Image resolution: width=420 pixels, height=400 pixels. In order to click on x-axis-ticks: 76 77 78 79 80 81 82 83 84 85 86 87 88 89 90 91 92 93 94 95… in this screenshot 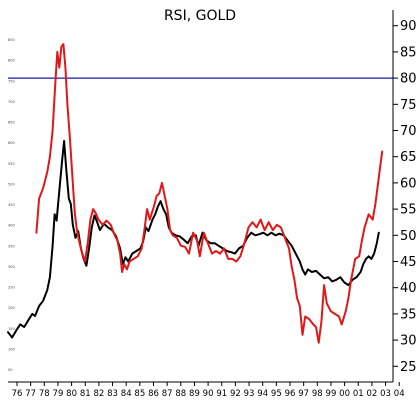, I will do `click(208, 390)`.